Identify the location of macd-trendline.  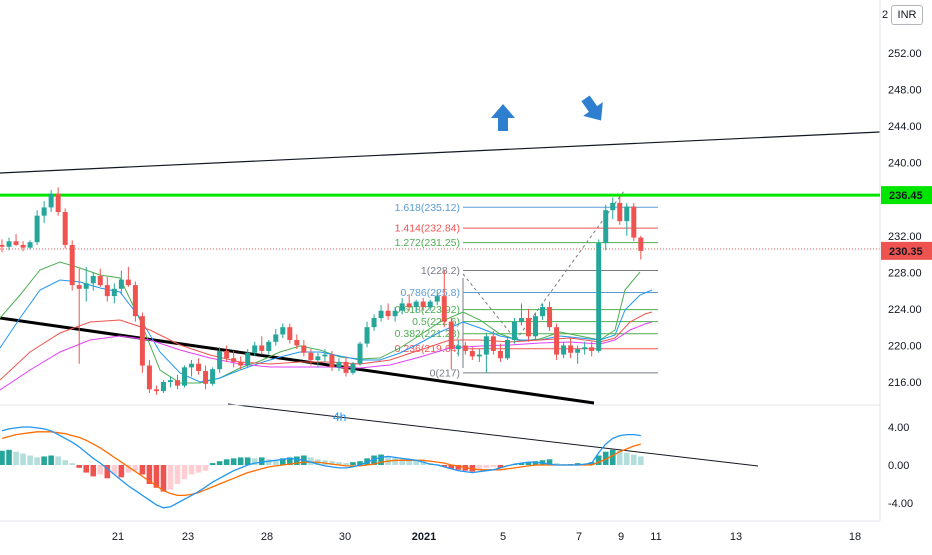
(493, 435).